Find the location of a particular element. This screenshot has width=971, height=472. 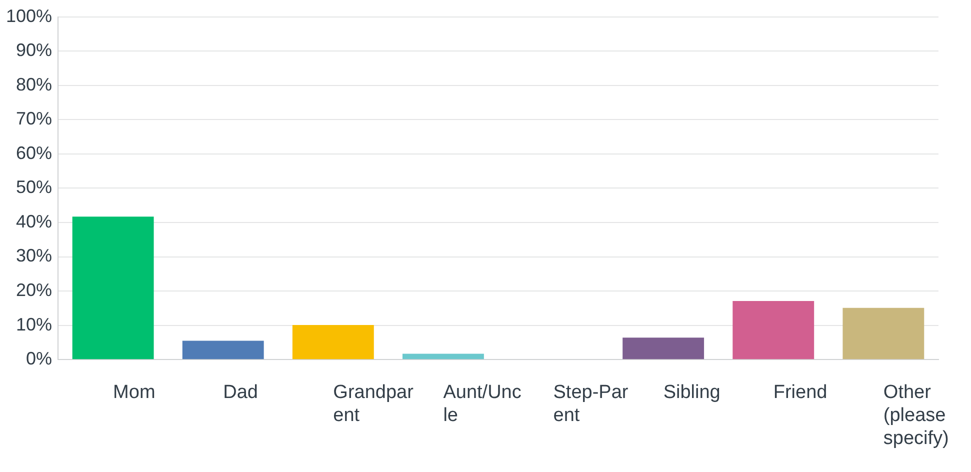

x-tick-label: Friend is located at coordinates (800, 393).